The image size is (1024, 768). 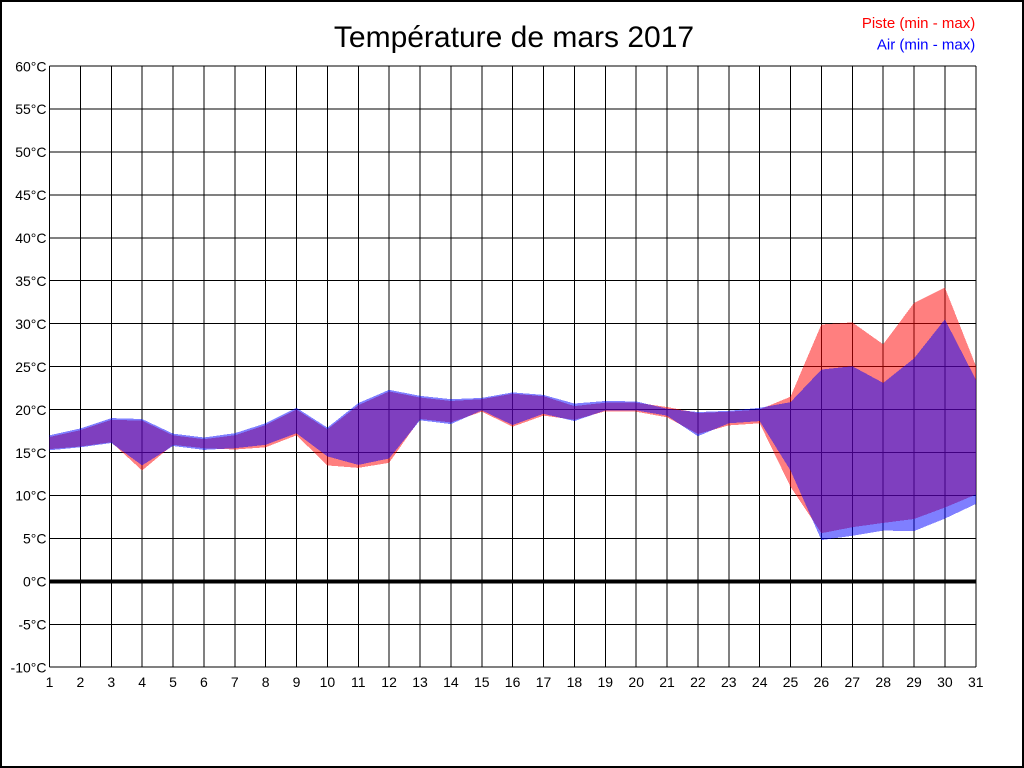 I want to click on svg-text: Température de mars 2017, so click(x=514, y=37).